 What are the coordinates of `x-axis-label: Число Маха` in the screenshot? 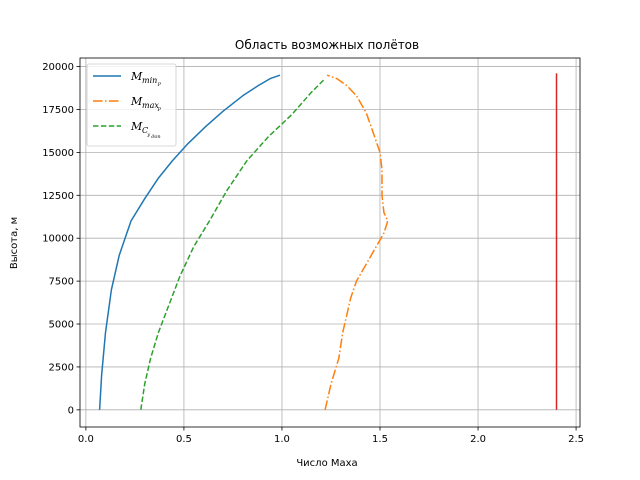 It's located at (326, 463).